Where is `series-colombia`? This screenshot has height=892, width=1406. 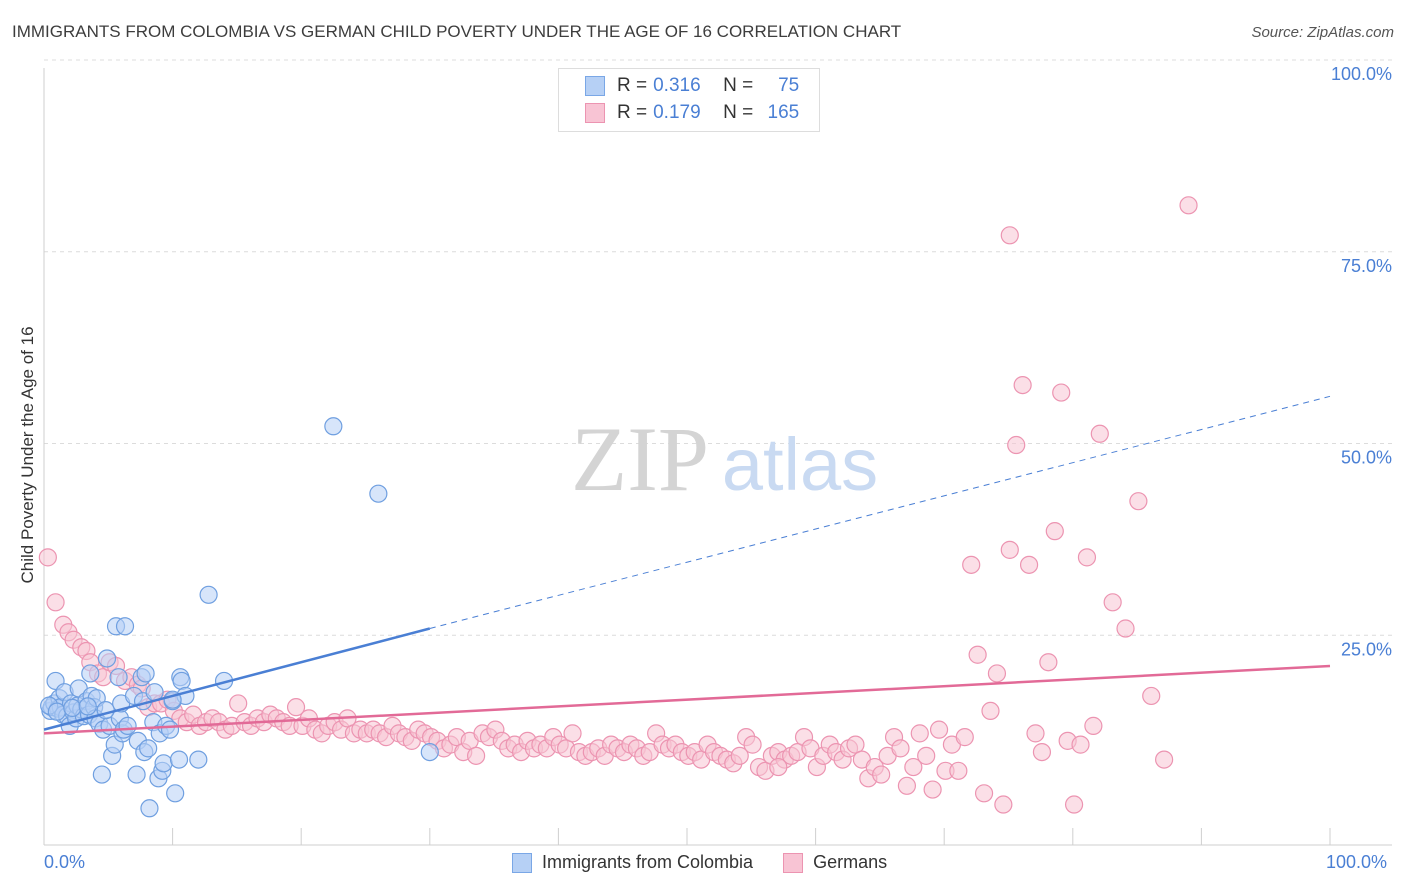
series-colombia is located at coordinates (239, 617).